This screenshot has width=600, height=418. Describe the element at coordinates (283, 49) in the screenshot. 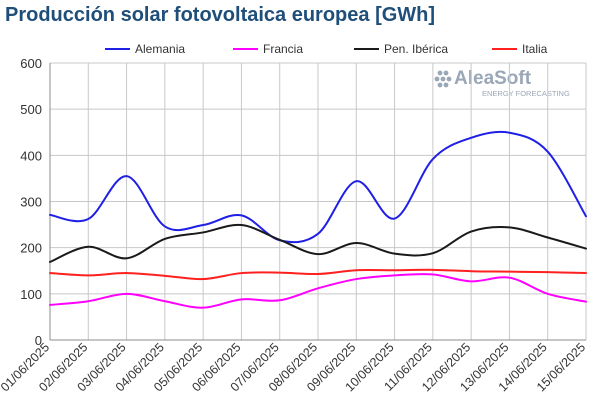

I see `legend-label: Francia` at that location.